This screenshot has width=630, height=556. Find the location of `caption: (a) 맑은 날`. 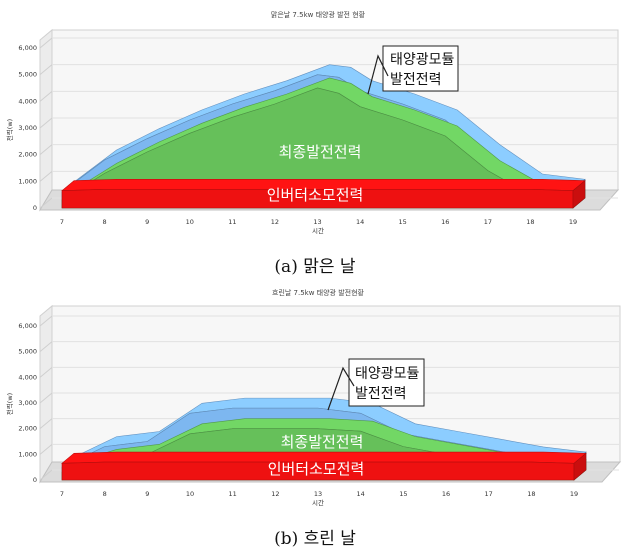

caption: (a) 맑은 날 is located at coordinates (314, 267).